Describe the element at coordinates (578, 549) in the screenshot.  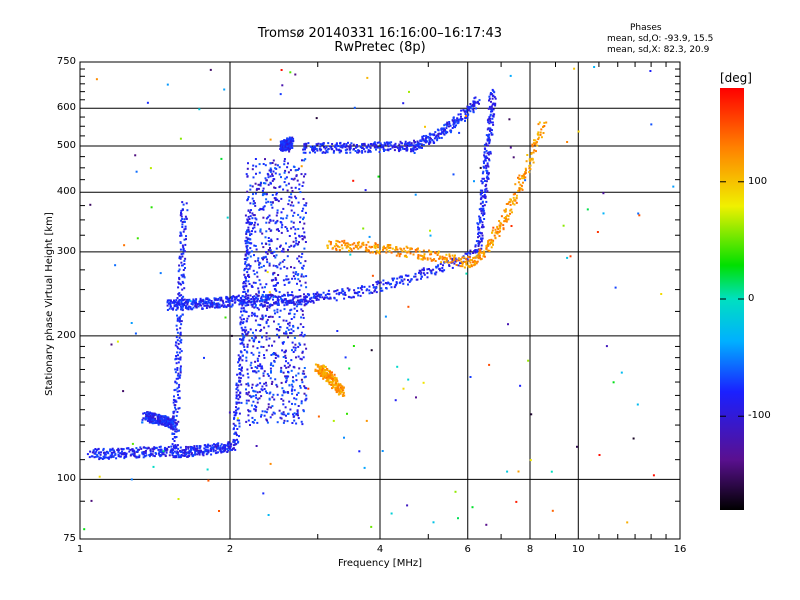
I see `x-tick-label: 10` at that location.